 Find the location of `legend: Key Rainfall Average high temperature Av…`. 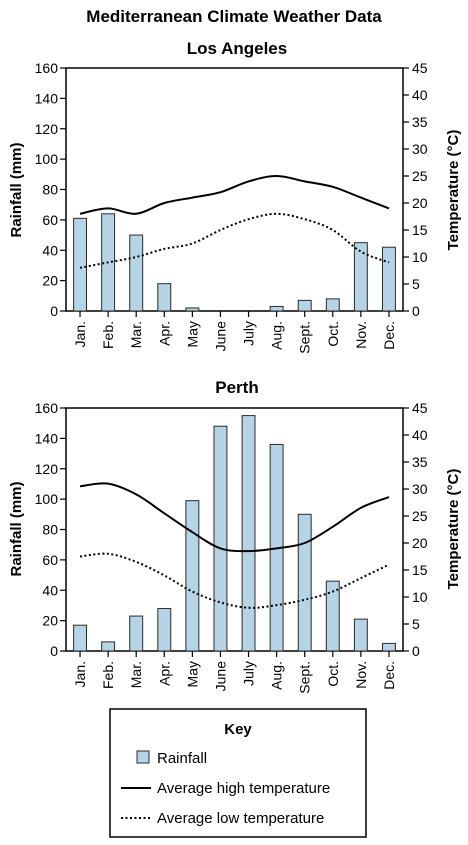

legend: Key Rainfall Average high temperature Av… is located at coordinates (238, 773).